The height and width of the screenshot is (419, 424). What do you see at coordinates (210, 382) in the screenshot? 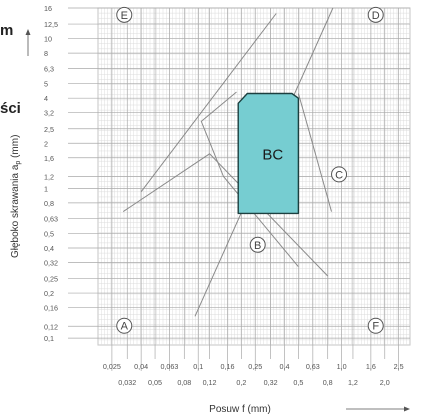
I see `x-tick-label-lower: 0,12` at bounding box center [210, 382].